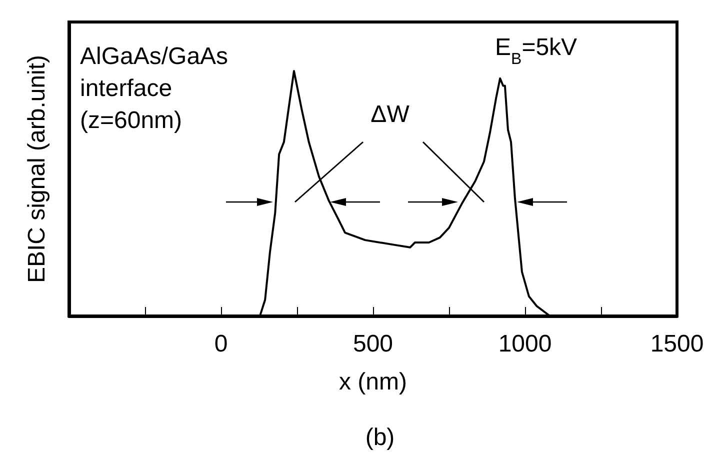 This screenshot has width=727, height=461. What do you see at coordinates (154, 88) in the screenshot?
I see `annotation: AlGaAs/GaAs interface (z=60nm)` at bounding box center [154, 88].